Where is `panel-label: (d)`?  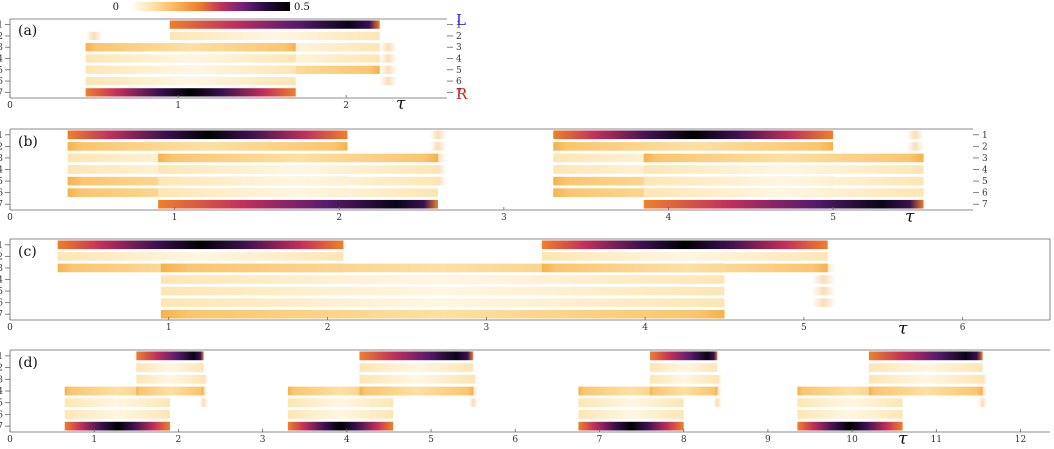 panel-label: (d) is located at coordinates (28, 363).